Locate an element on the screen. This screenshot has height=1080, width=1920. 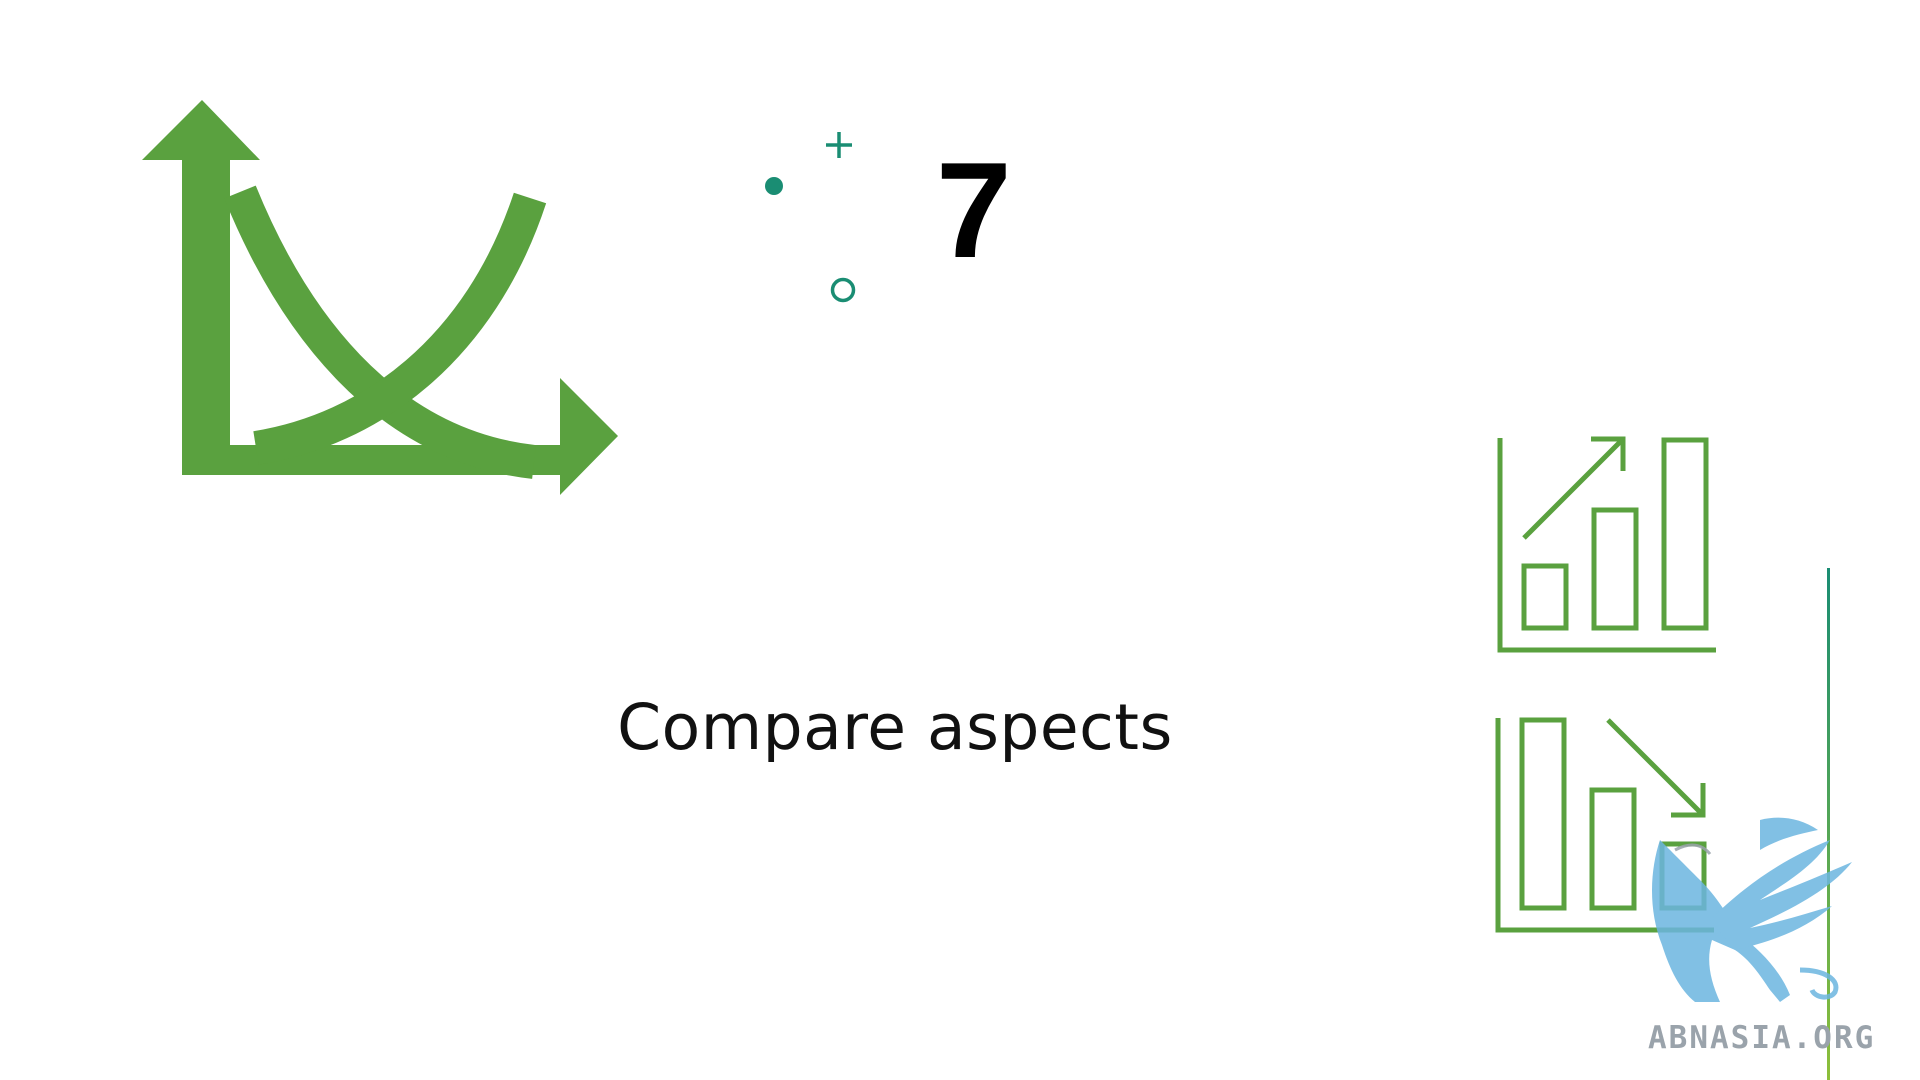
bar-chart-increase-icon is located at coordinates (1606, 544).